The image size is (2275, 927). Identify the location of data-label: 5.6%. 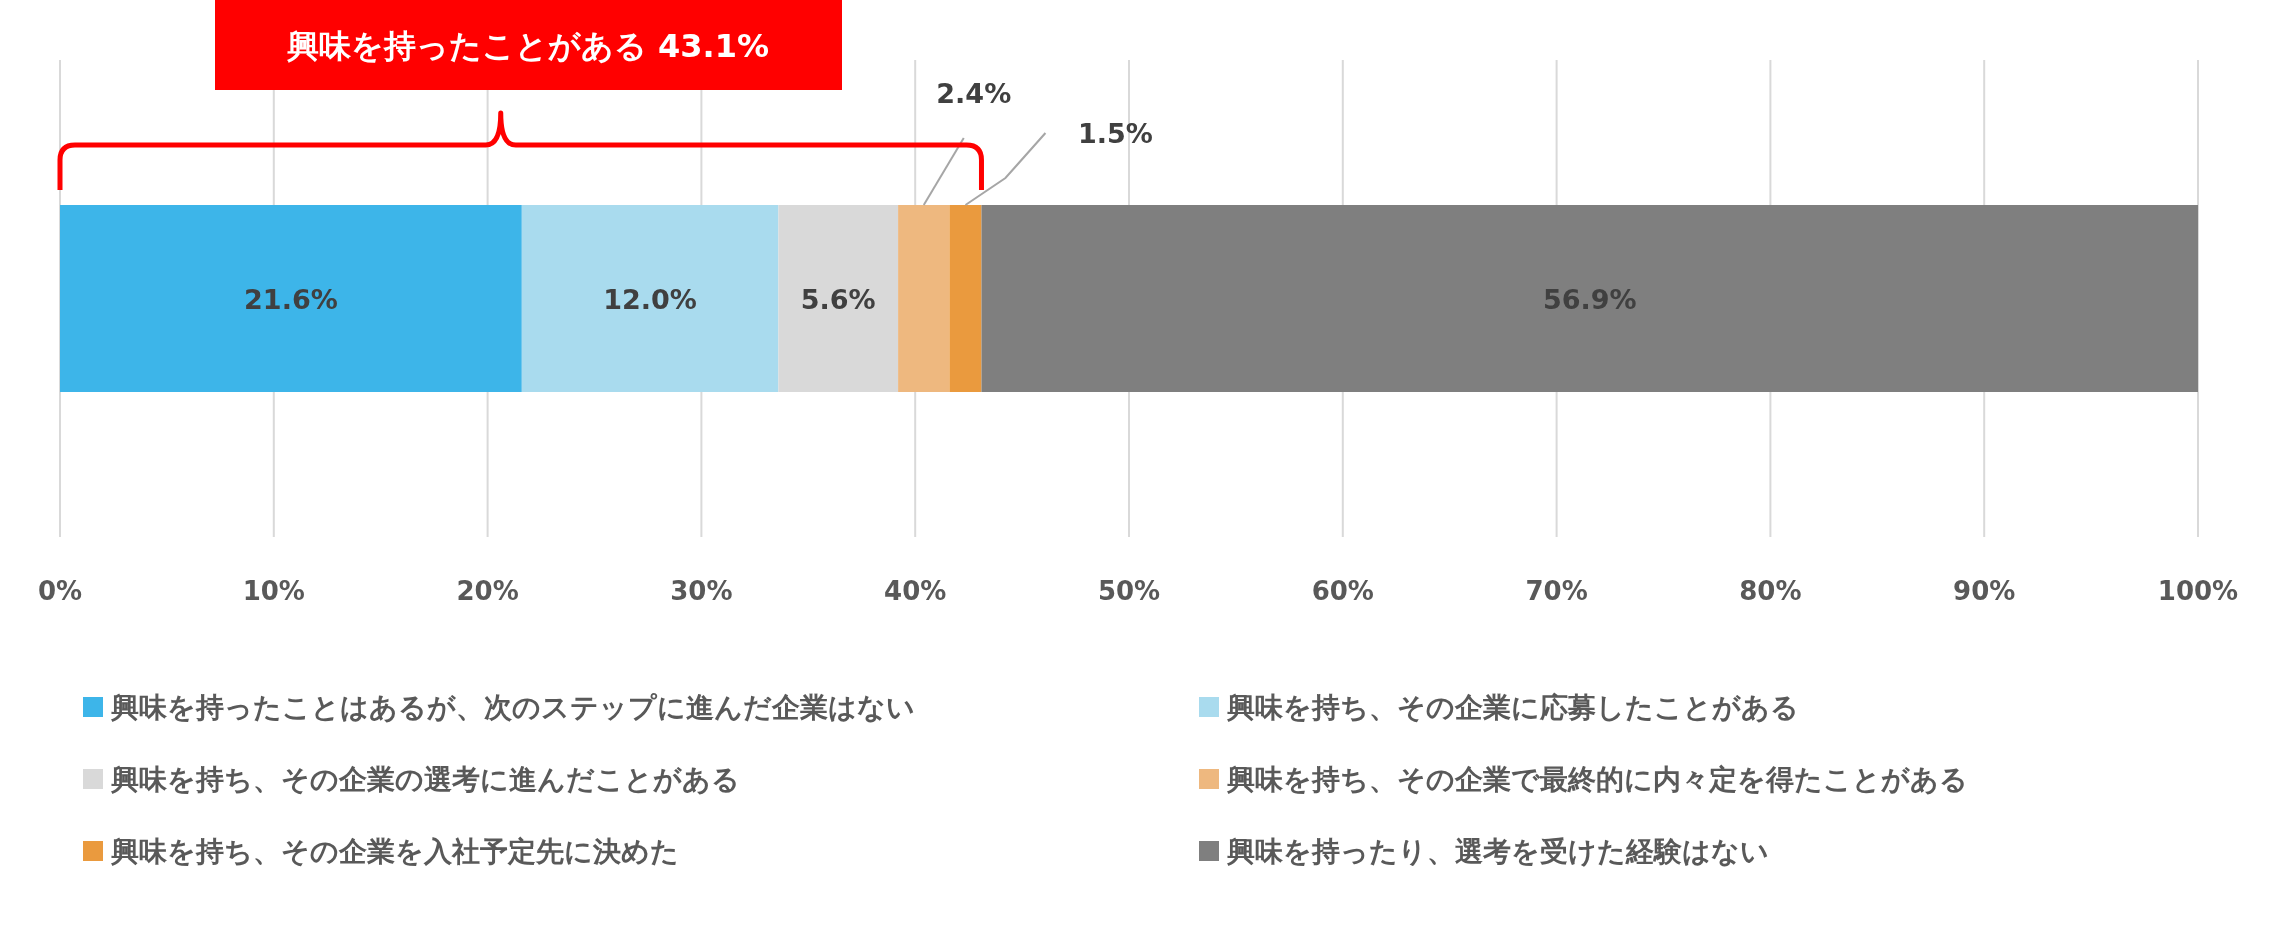
(838, 299).